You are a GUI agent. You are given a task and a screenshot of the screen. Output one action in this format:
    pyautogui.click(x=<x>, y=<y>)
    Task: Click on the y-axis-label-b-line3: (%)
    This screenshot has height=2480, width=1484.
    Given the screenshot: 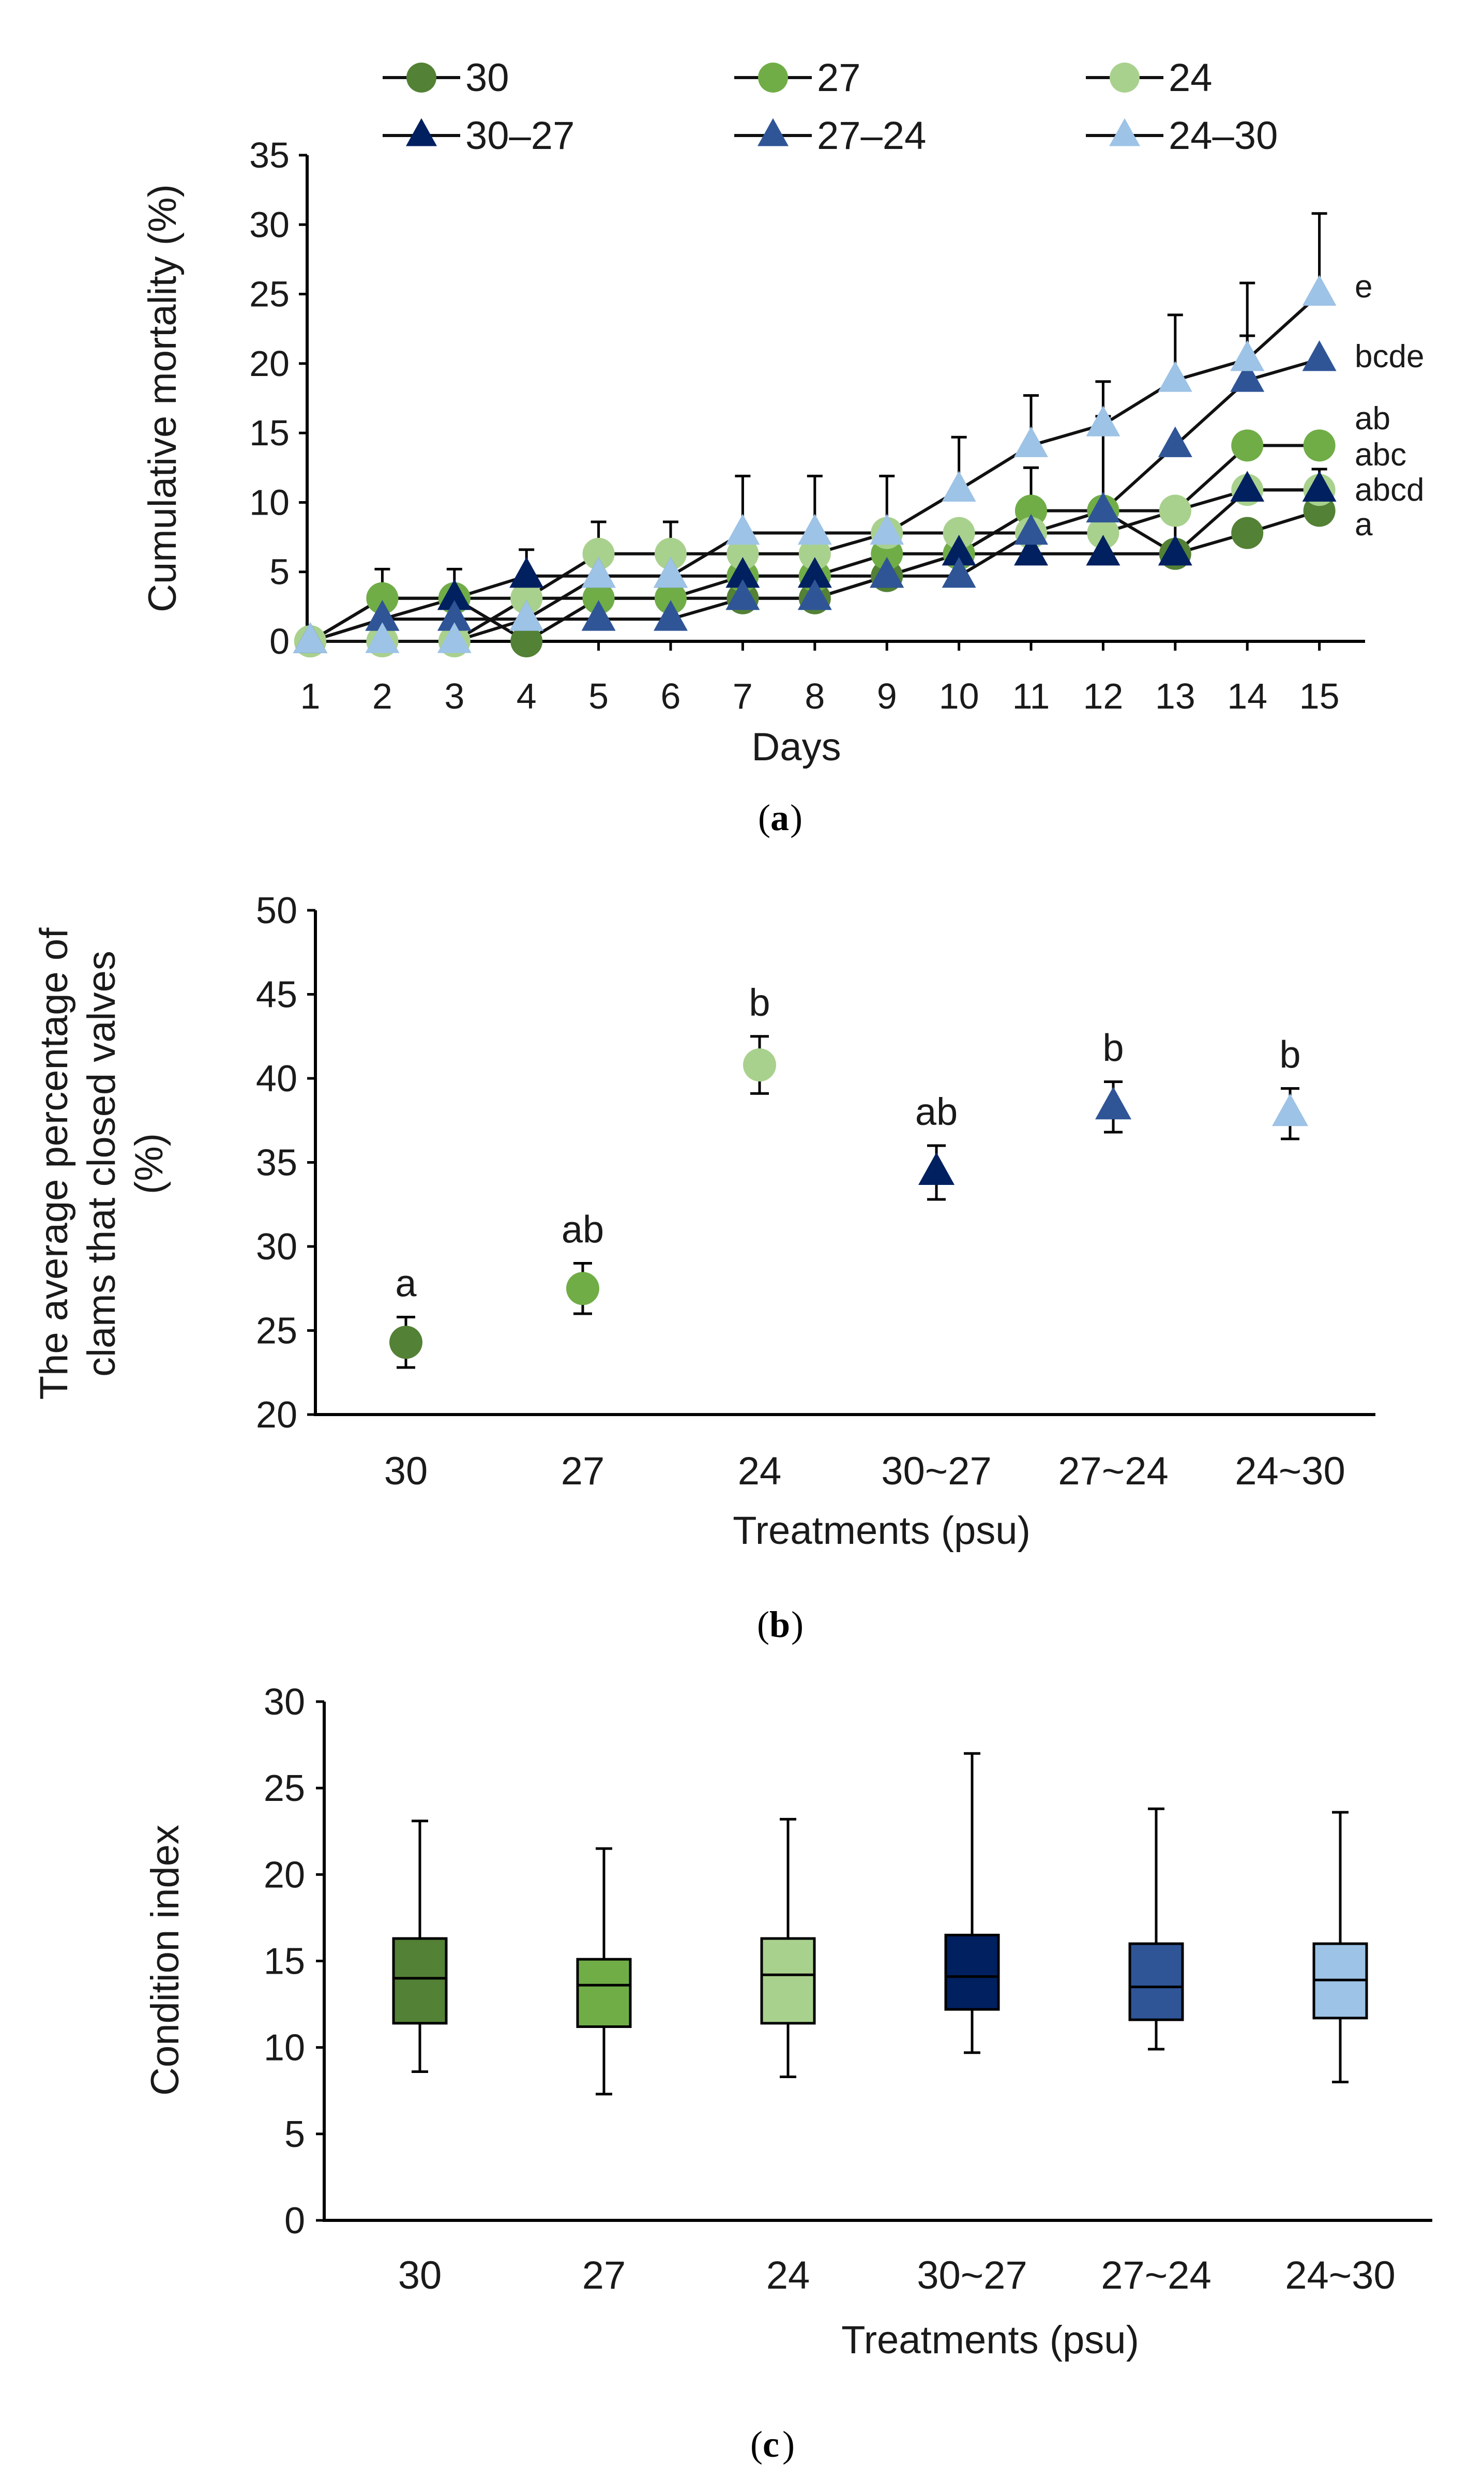 What is the action you would take?
    pyautogui.click(x=149, y=1163)
    